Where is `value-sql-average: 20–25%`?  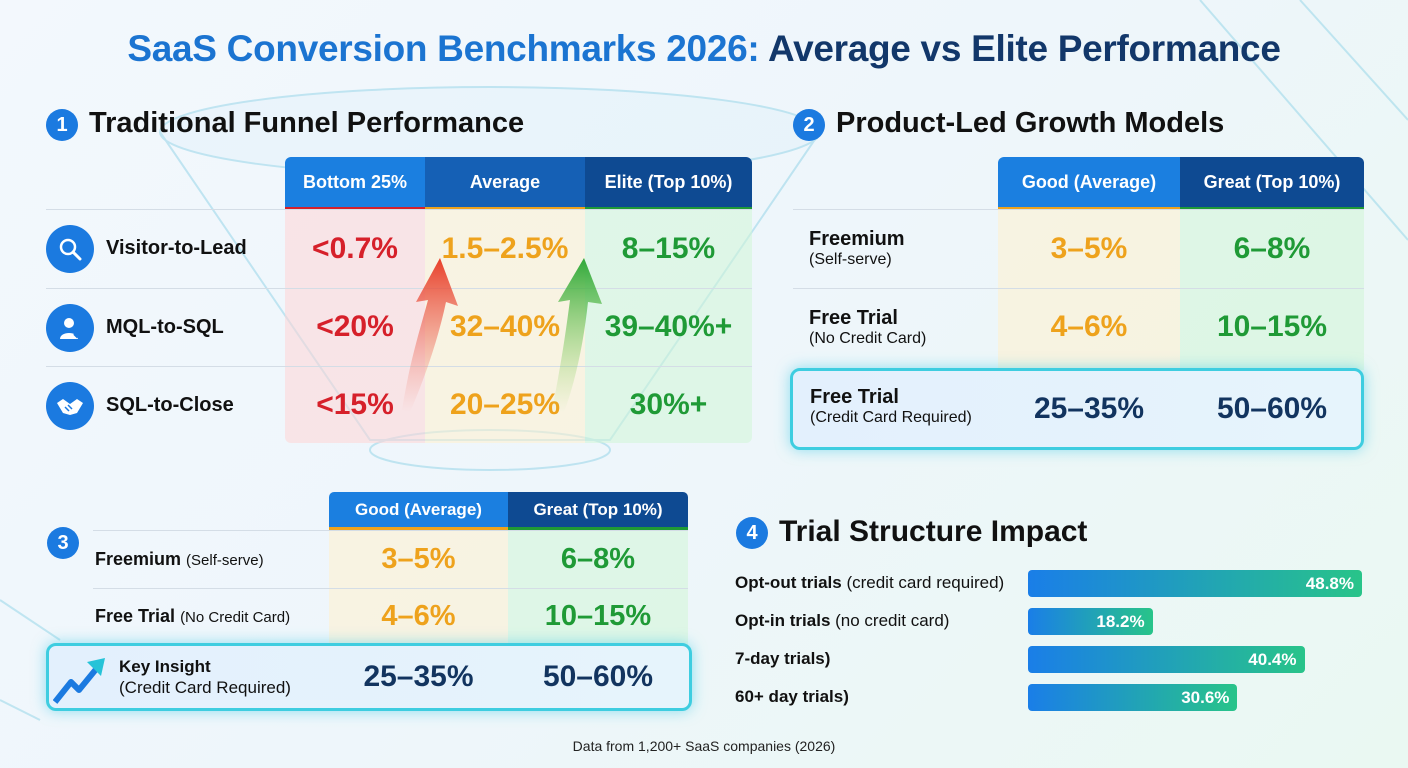 value-sql-average: 20–25% is located at coordinates (505, 404).